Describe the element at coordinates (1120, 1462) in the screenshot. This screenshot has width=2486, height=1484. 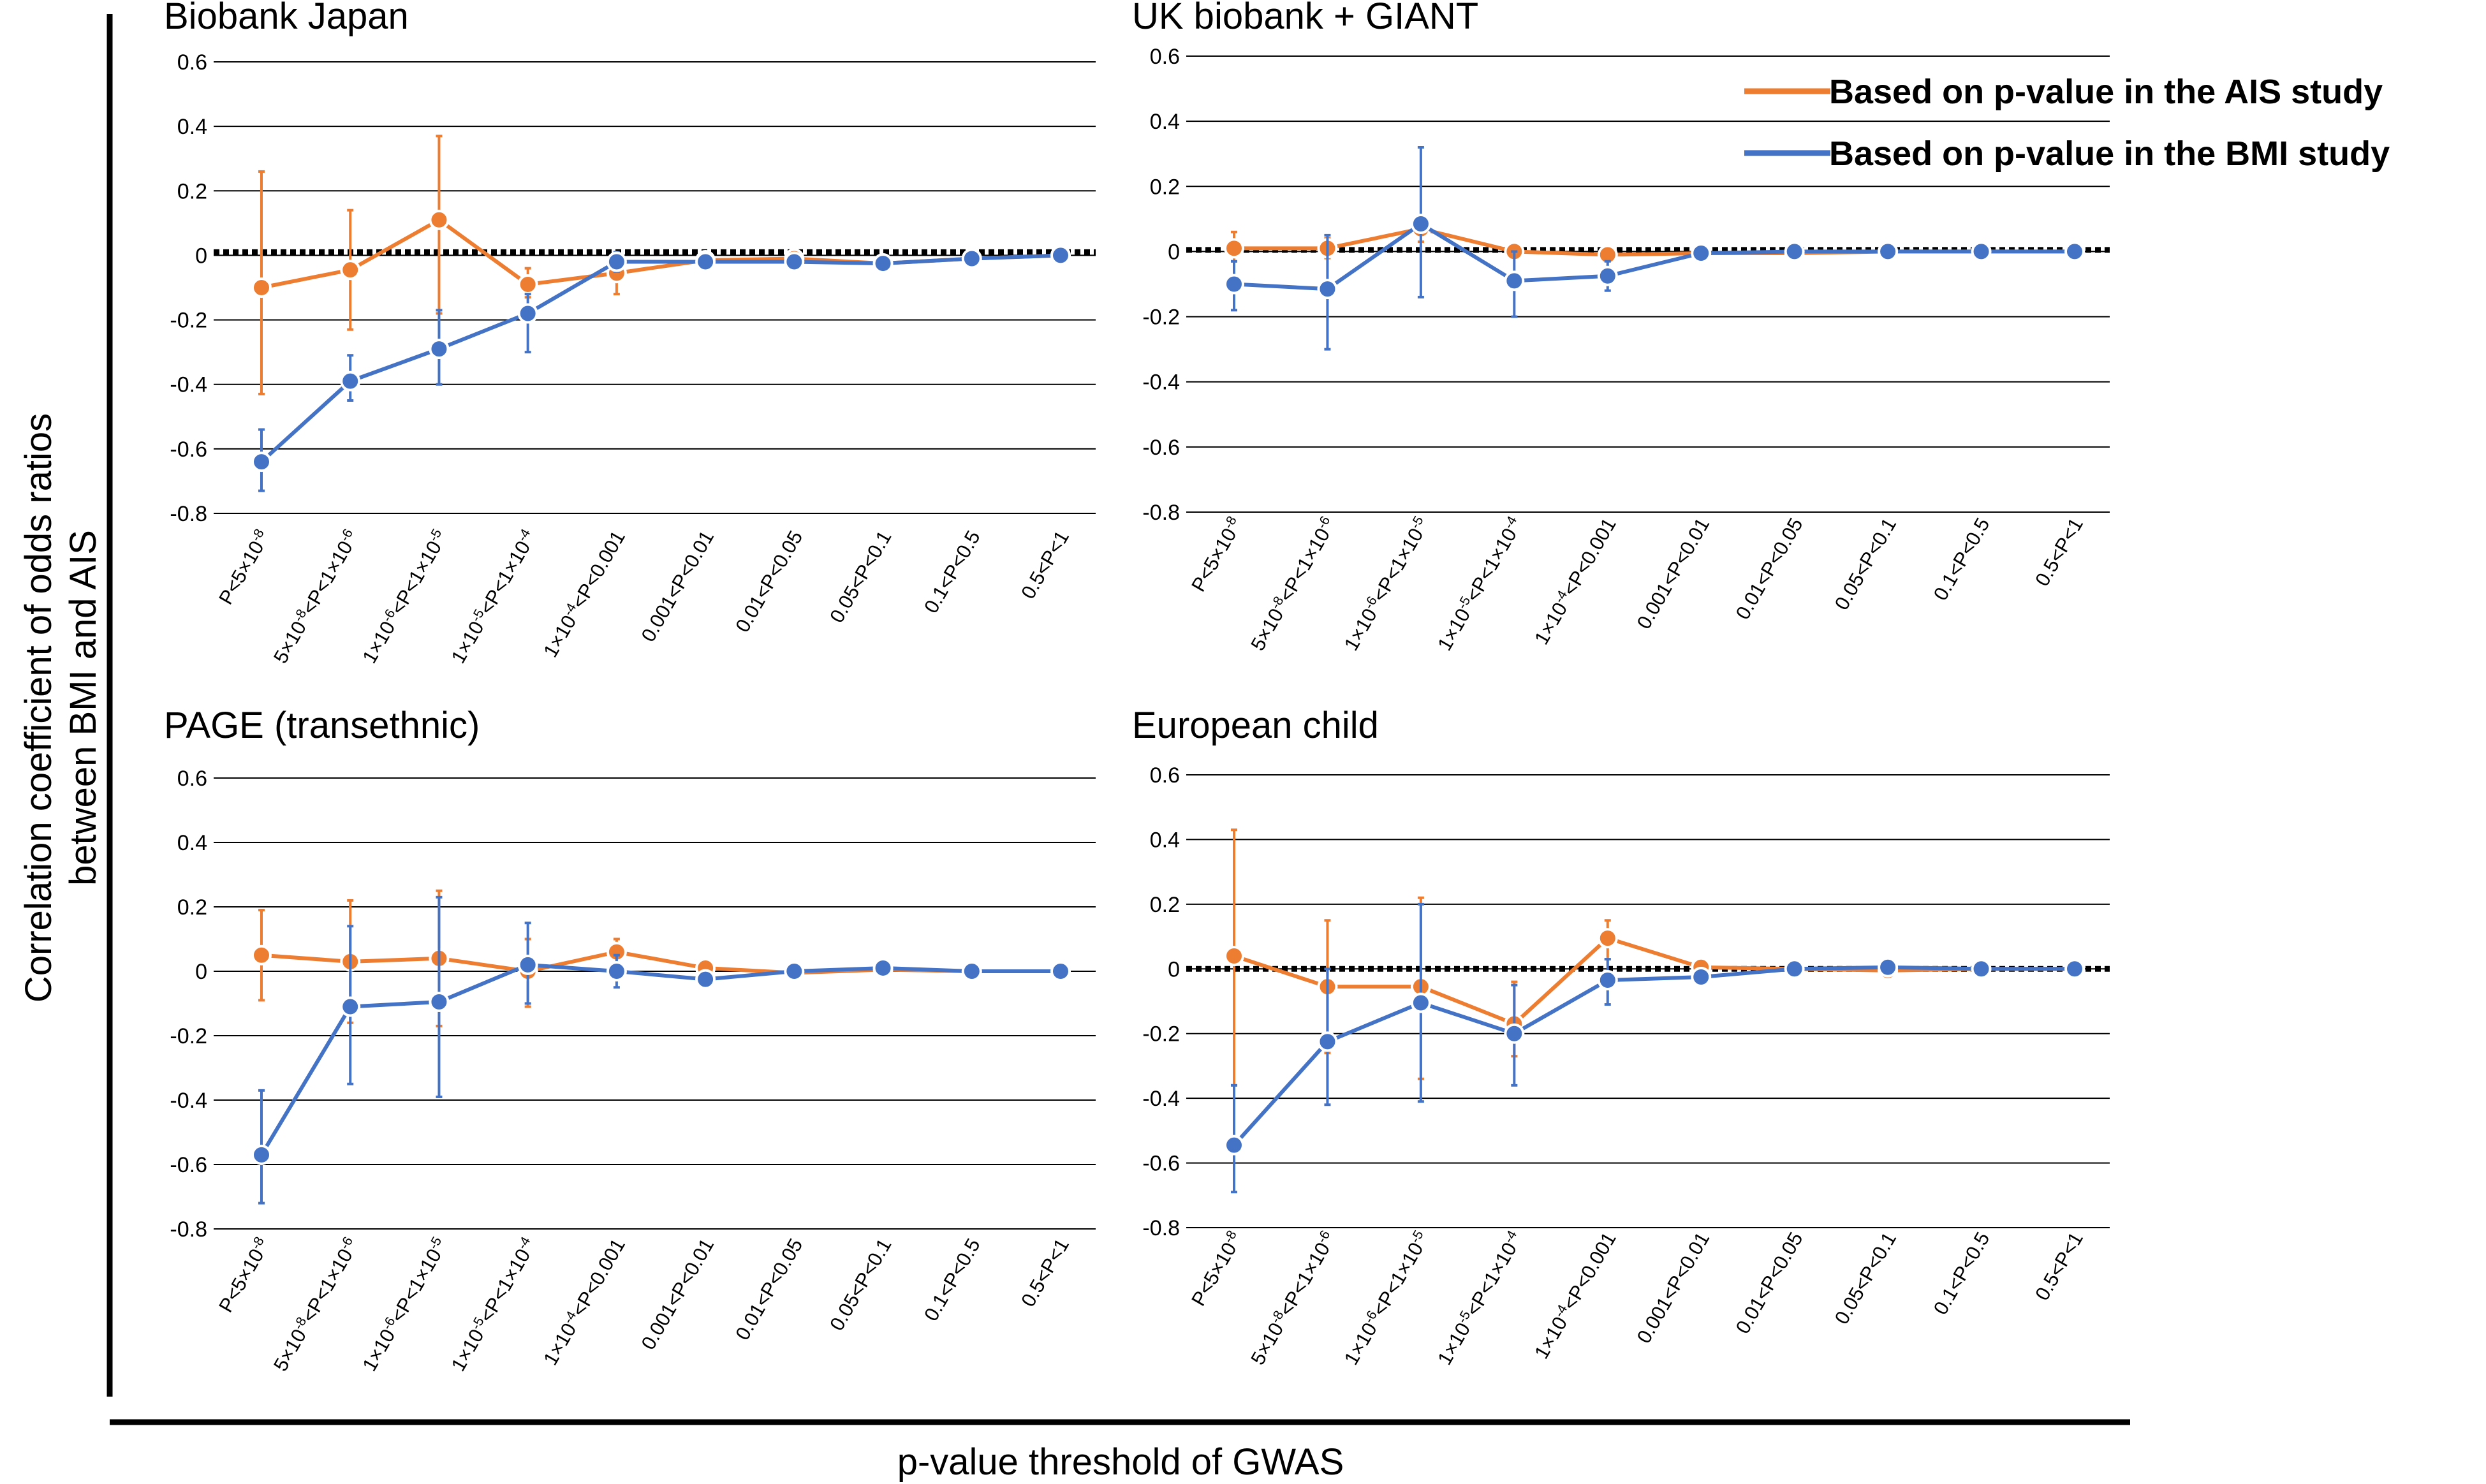
I see `x-axis-label: p-value threshold of GWAS` at that location.